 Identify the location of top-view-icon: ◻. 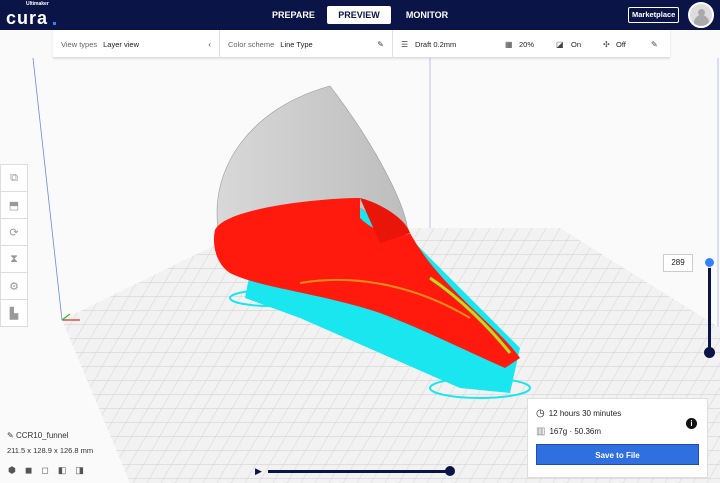
(45, 470).